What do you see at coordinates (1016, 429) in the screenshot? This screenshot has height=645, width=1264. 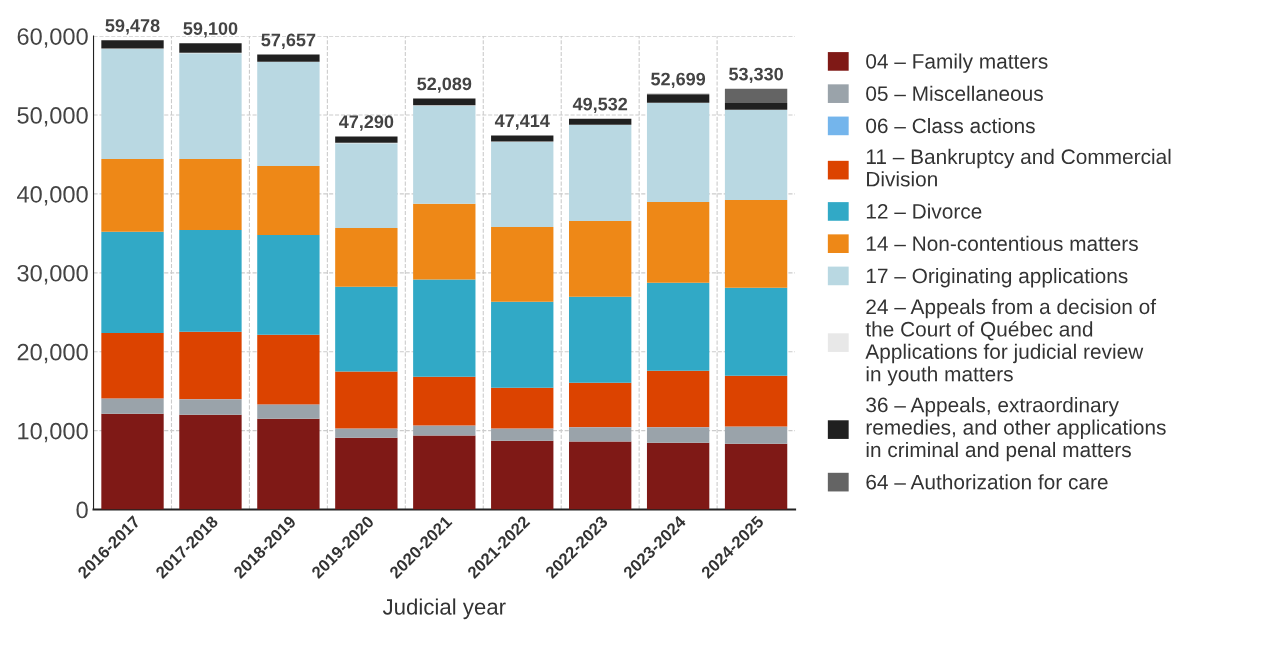 I see `legend-label: 36 – Appeals, extraordinary remedies, and other applications in criminal and penal matters` at bounding box center [1016, 429].